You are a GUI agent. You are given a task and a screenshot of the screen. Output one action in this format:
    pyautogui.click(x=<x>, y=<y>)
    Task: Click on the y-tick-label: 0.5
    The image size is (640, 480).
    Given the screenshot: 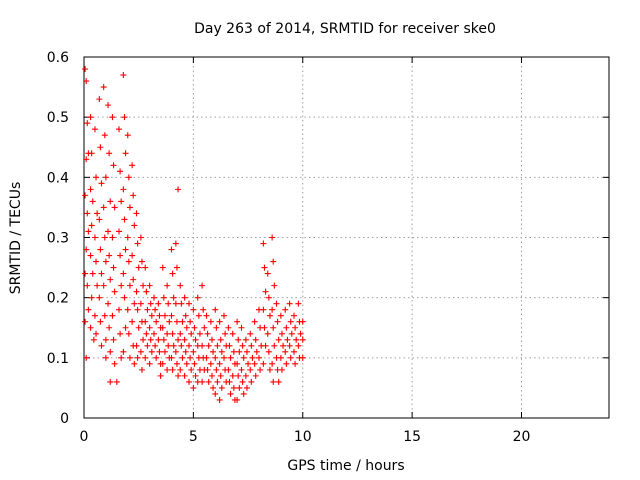 What is the action you would take?
    pyautogui.click(x=58, y=118)
    